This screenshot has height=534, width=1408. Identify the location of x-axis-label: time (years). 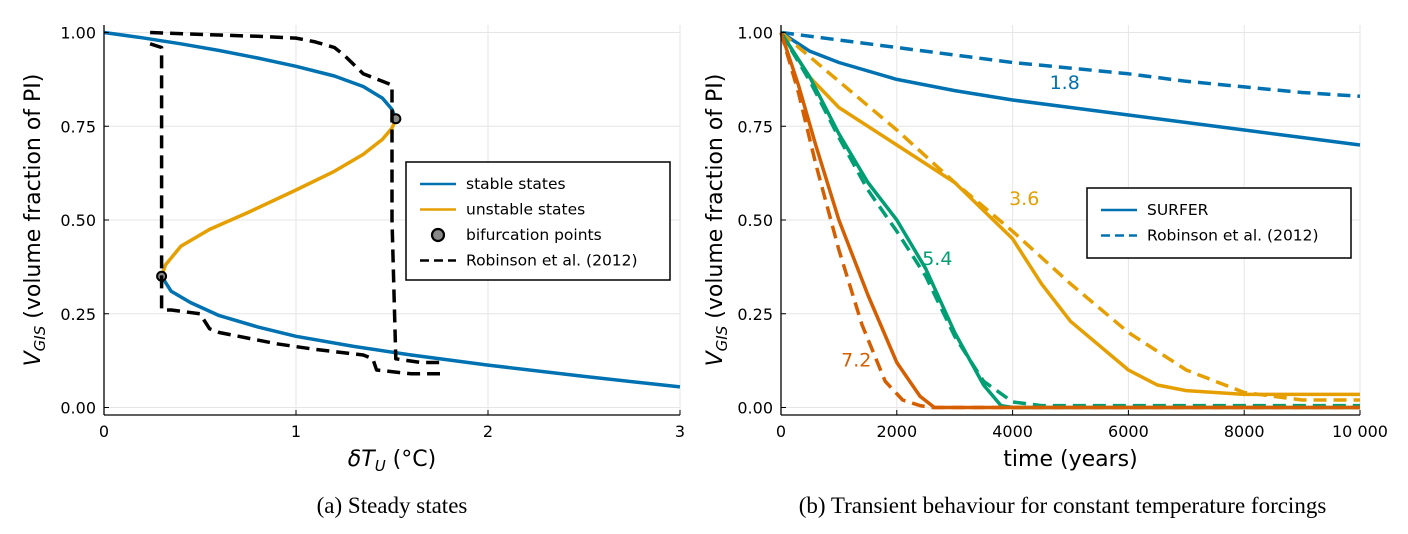
(1070, 459).